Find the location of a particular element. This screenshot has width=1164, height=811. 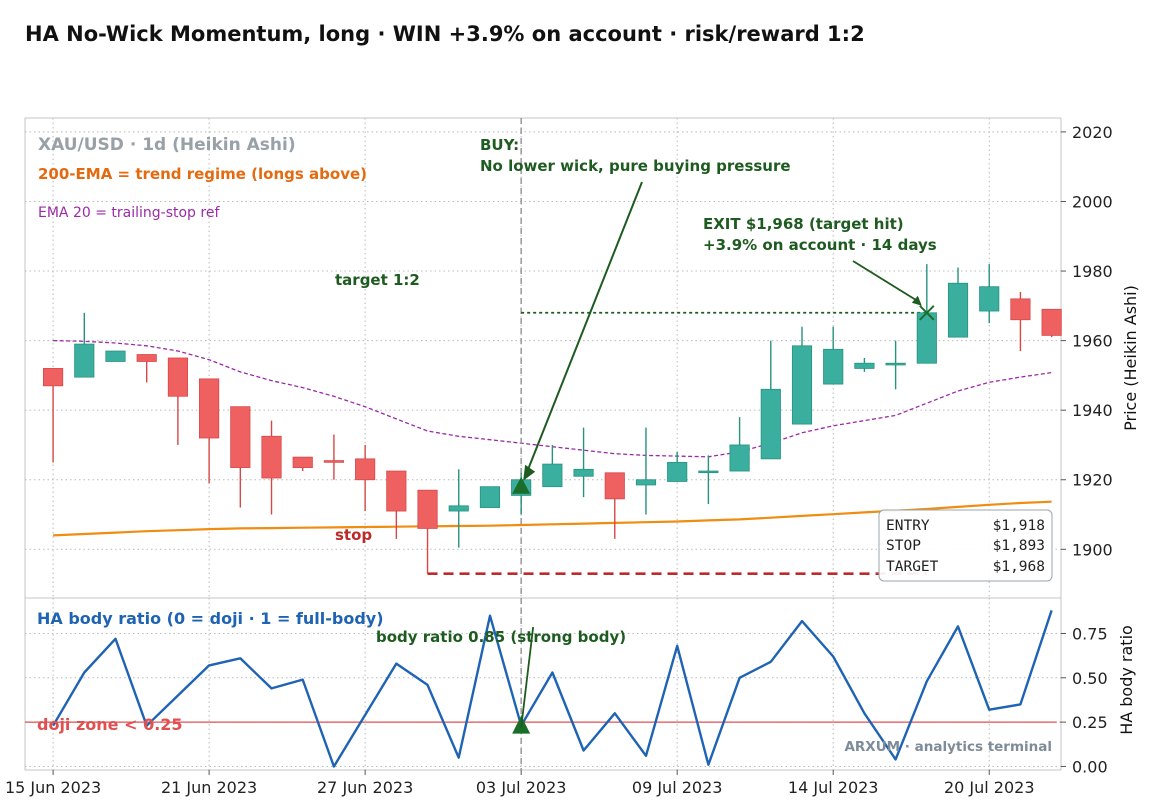

info-stop-value: $1,893 is located at coordinates (1019, 546).